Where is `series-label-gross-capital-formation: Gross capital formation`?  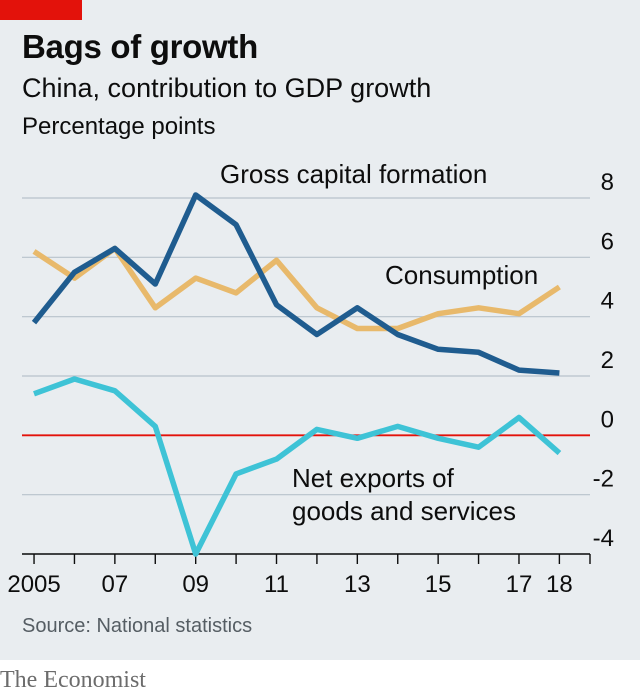
series-label-gross-capital-formation: Gross capital formation is located at coordinates (353, 174).